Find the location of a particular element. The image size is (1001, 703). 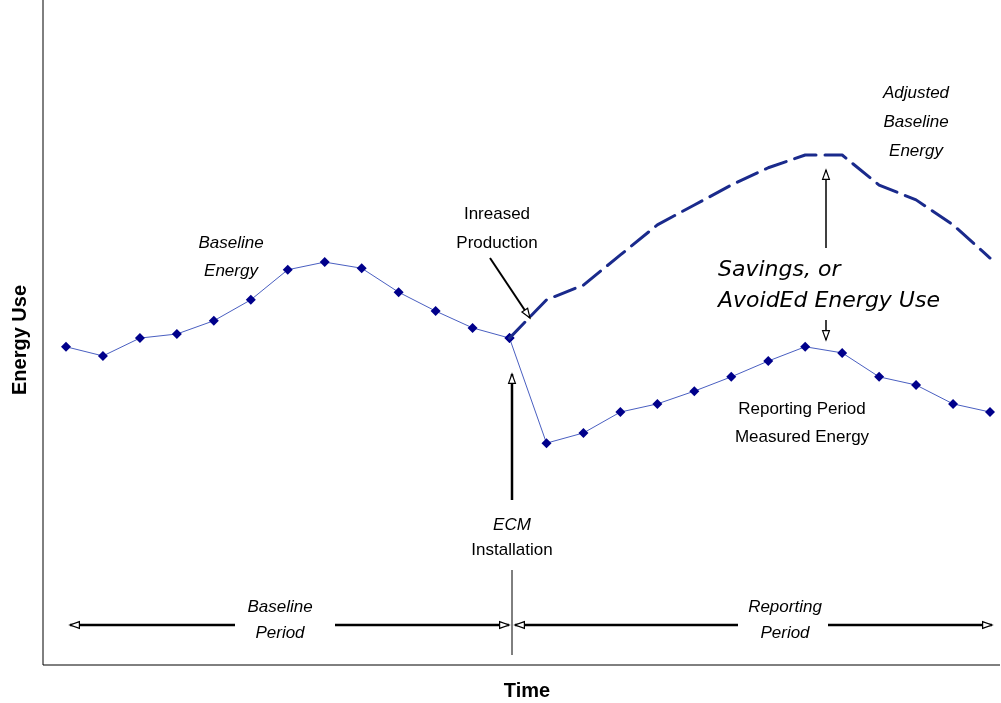

annotation: Inreased Production is located at coordinates (497, 228).